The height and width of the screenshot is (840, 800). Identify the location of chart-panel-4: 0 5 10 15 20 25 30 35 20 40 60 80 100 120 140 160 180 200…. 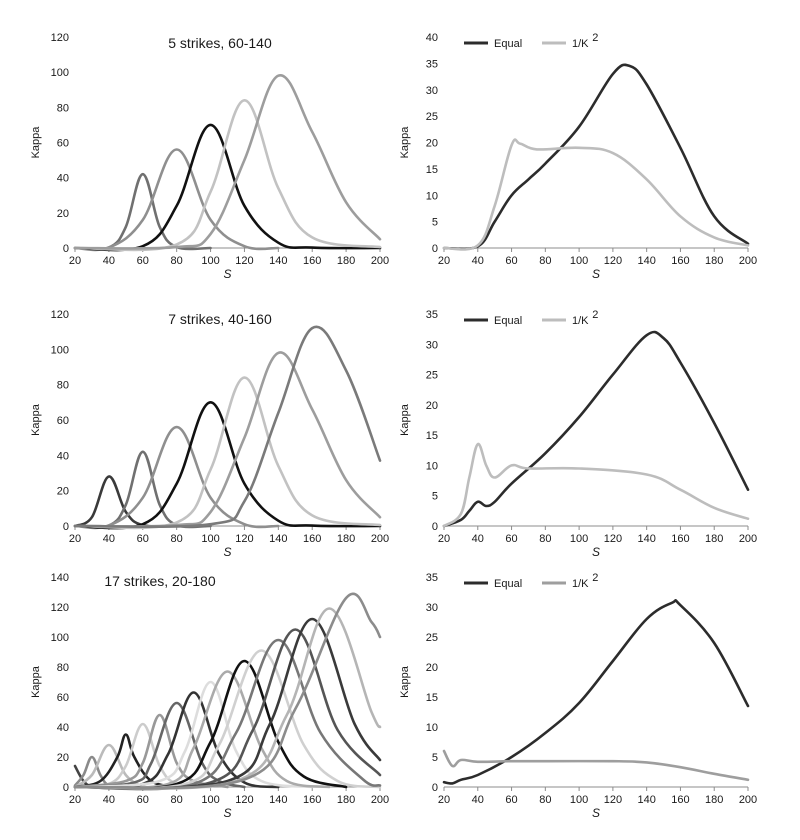
(578, 434).